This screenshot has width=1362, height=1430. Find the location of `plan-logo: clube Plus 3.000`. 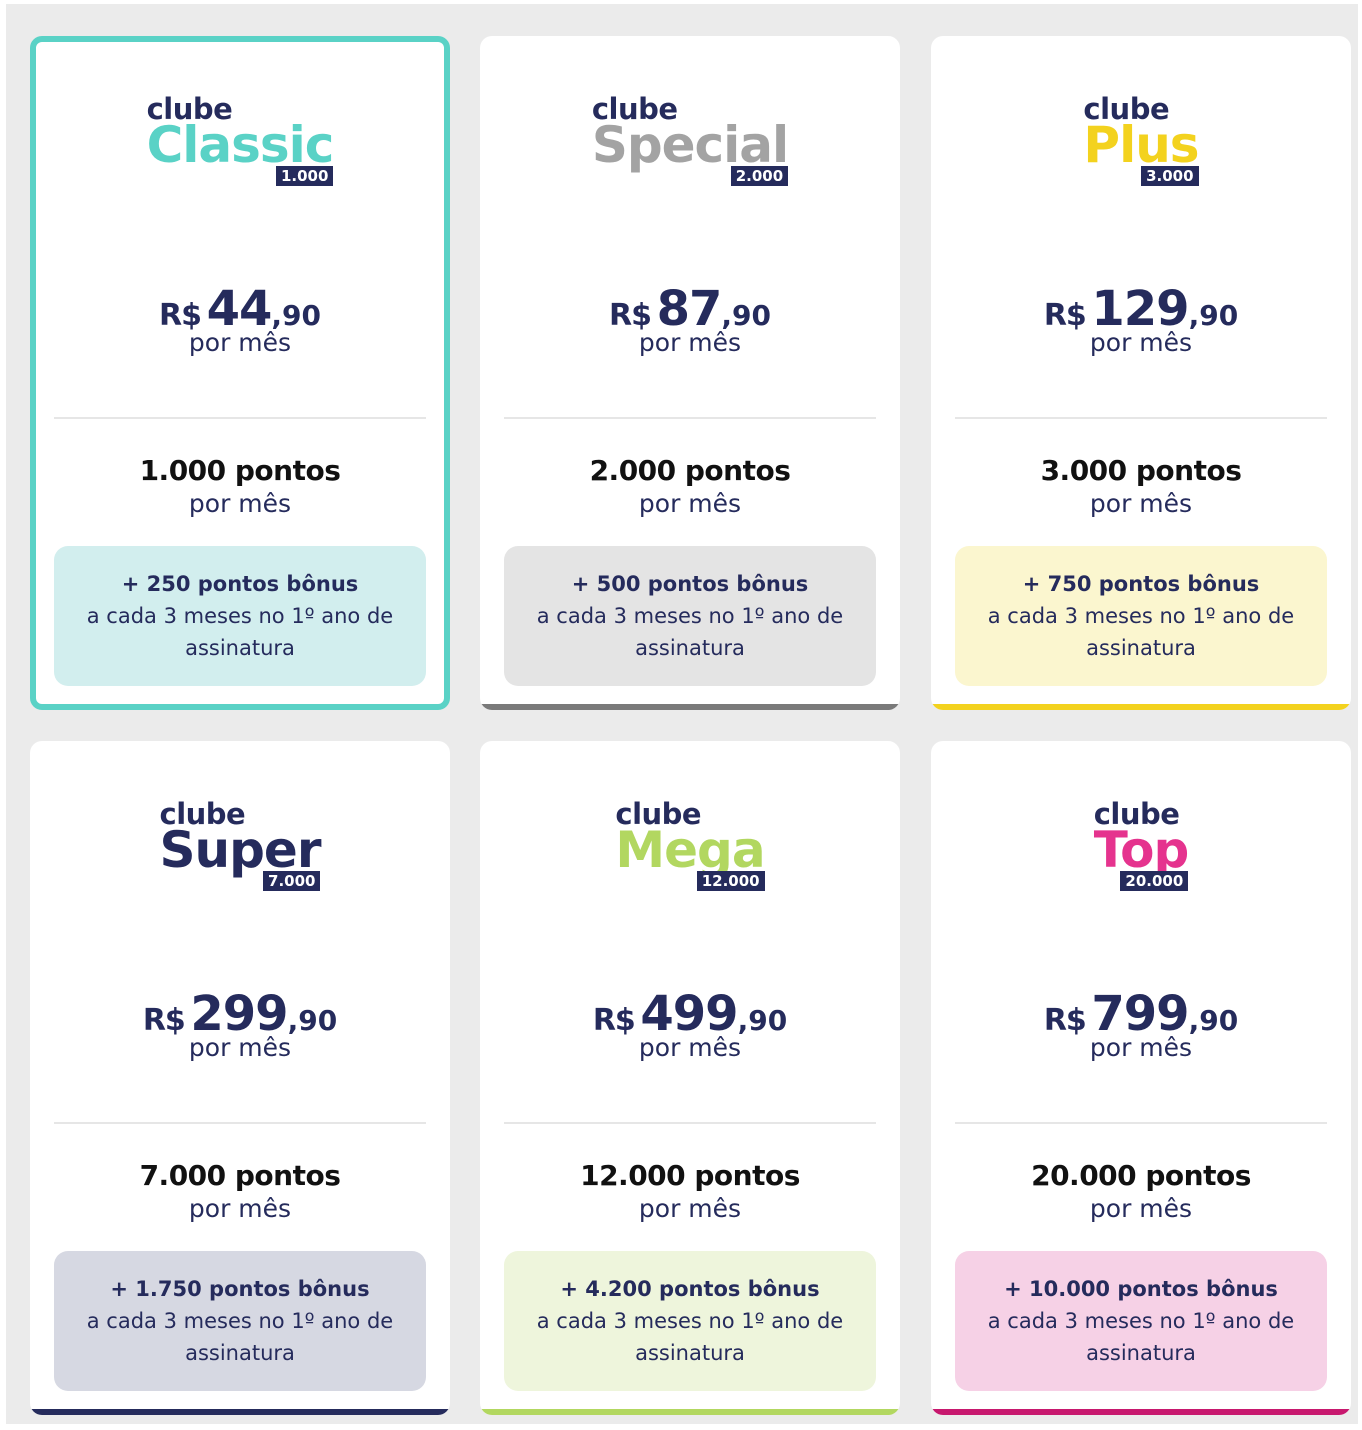

plan-logo: clube Plus 3.000 is located at coordinates (1141, 149).